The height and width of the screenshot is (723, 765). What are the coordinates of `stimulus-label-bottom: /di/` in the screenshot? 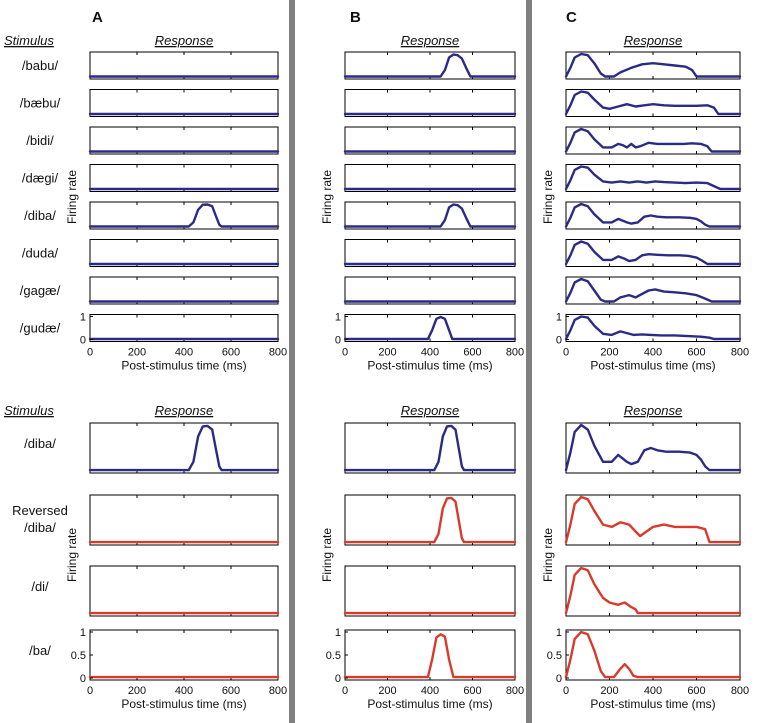 It's located at (40, 586).